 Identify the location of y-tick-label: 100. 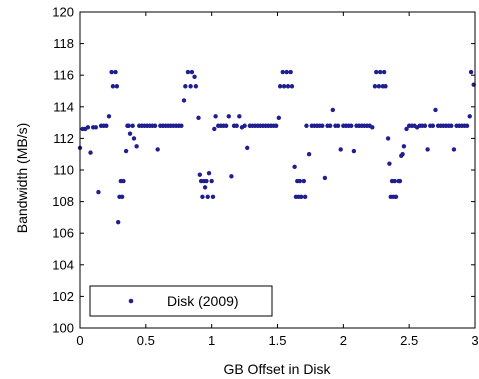
(63, 328).